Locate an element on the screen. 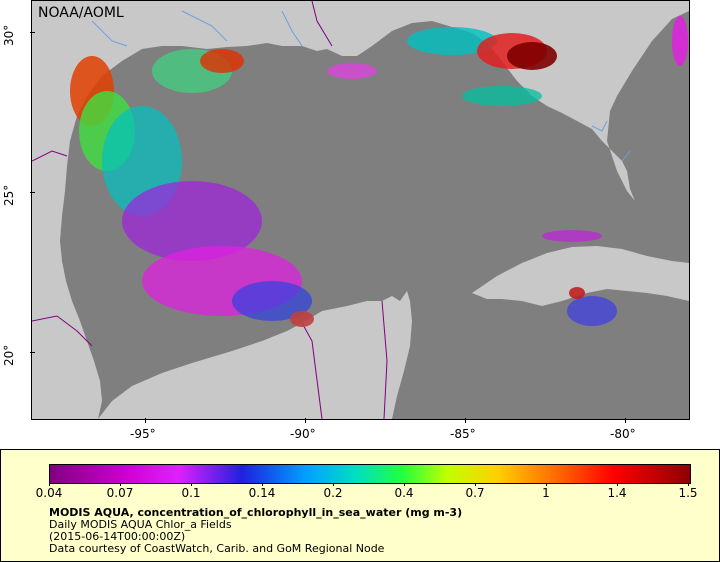  lon-label-80: -80° is located at coordinates (623, 434).